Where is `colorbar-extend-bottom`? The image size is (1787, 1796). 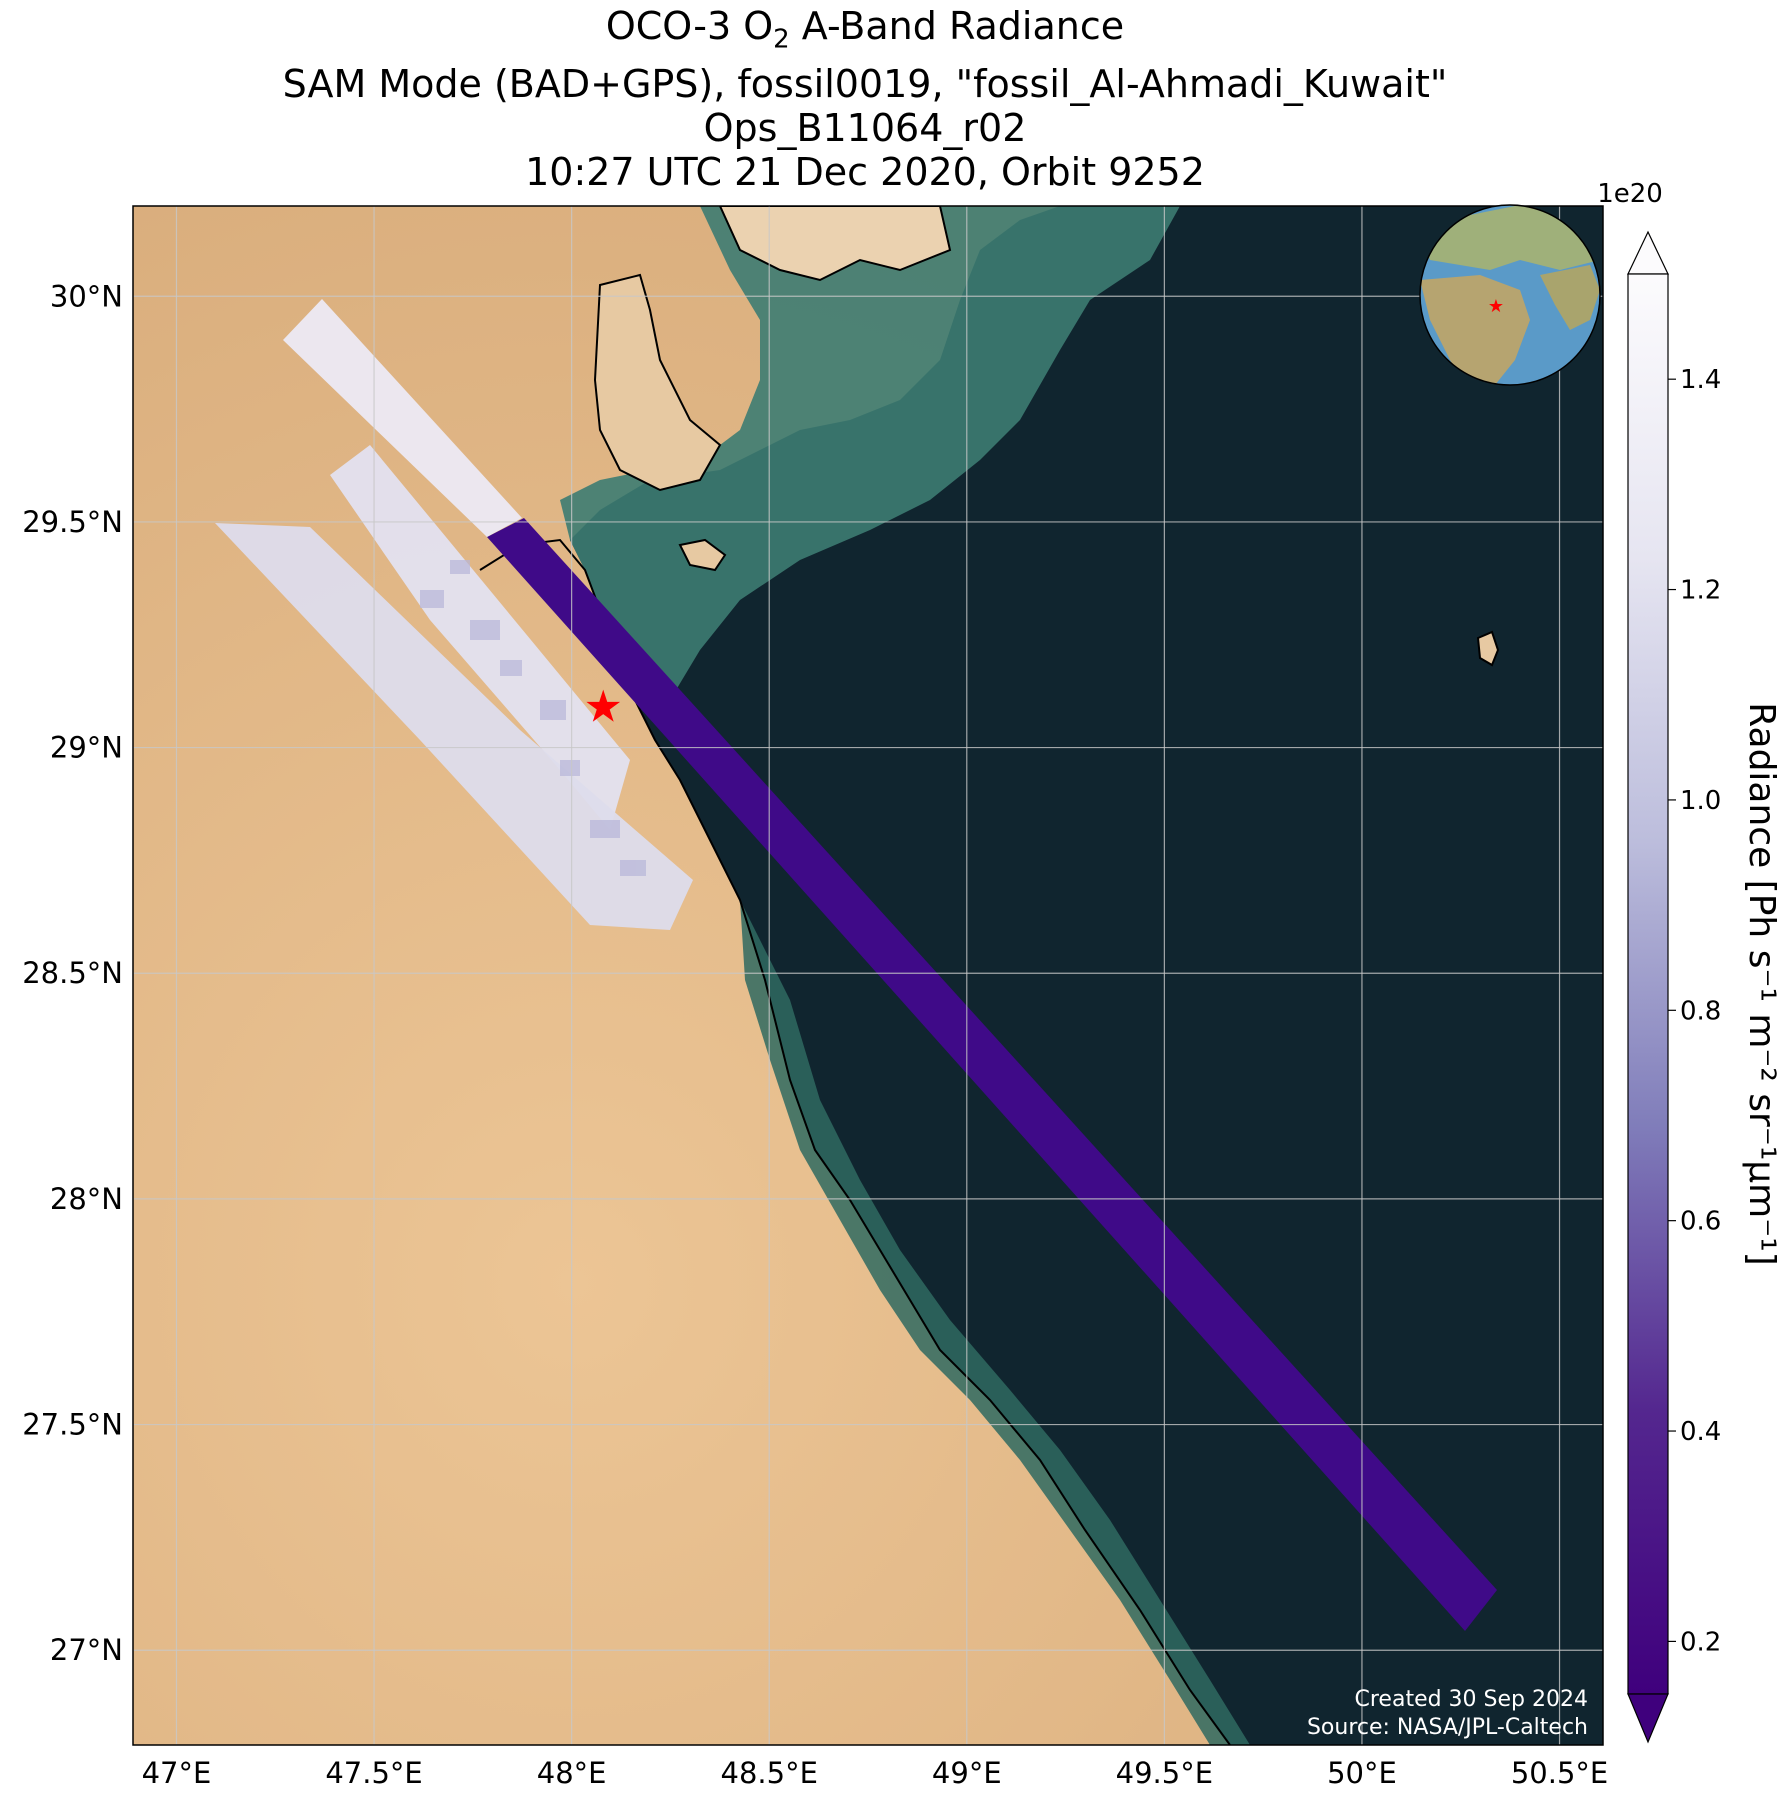 colorbar-extend-bottom is located at coordinates (1648, 1718).